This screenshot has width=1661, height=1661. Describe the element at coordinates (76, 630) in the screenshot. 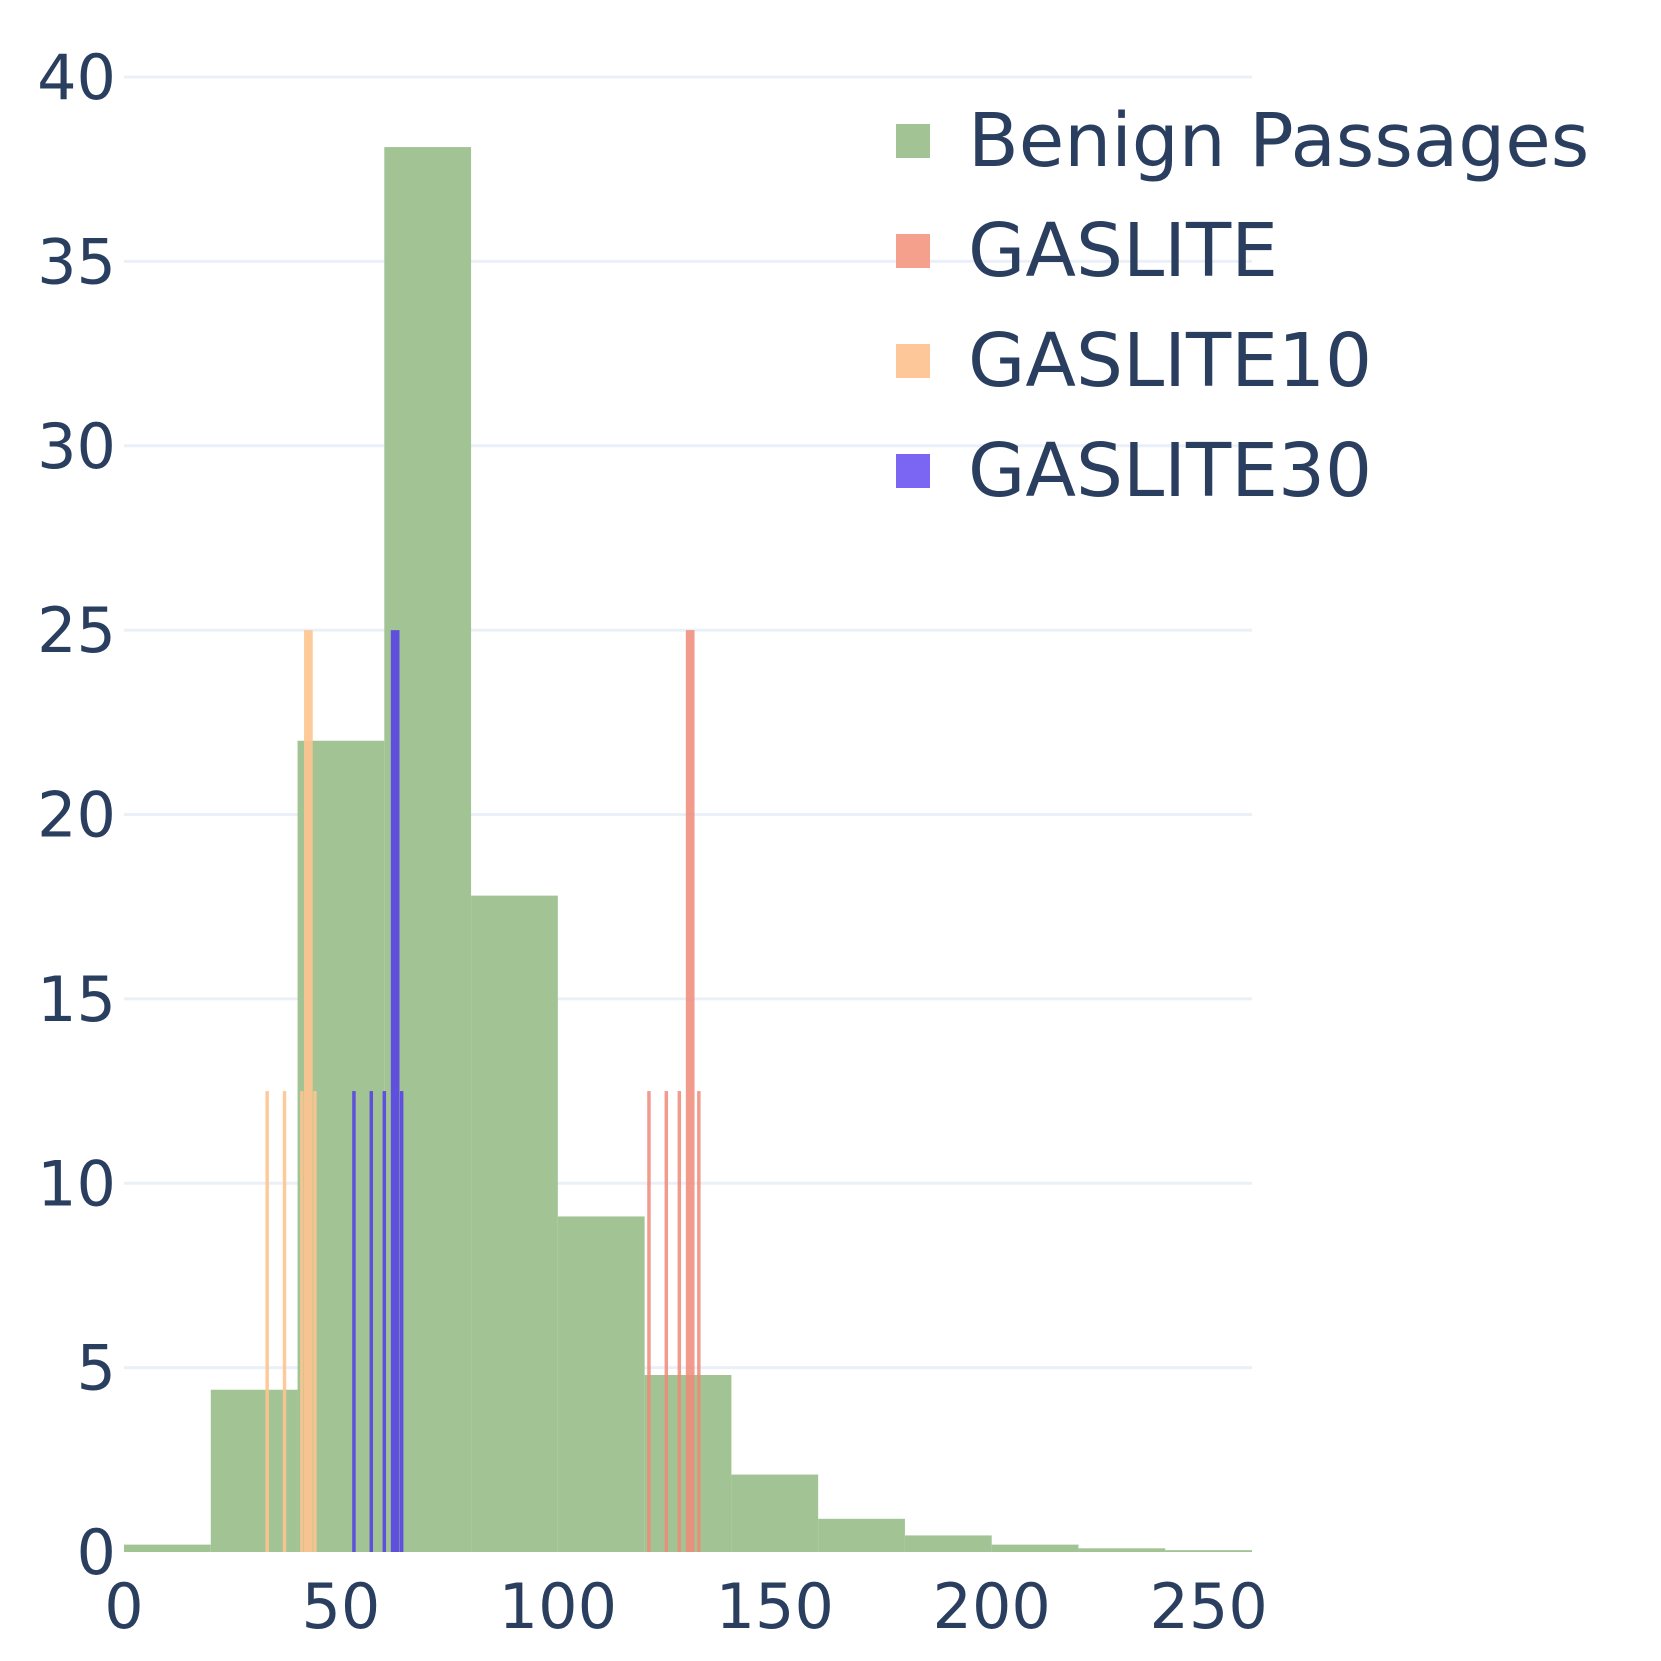

I see `y-tick-label: 25` at that location.